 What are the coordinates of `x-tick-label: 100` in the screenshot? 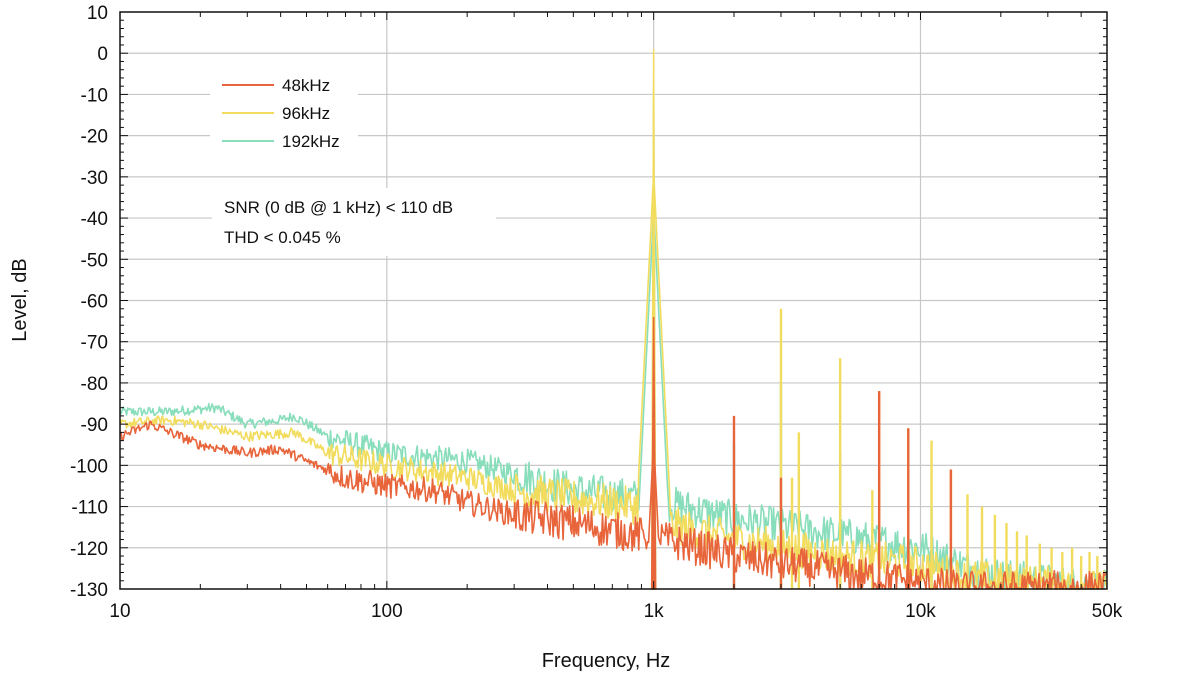 It's located at (387, 611).